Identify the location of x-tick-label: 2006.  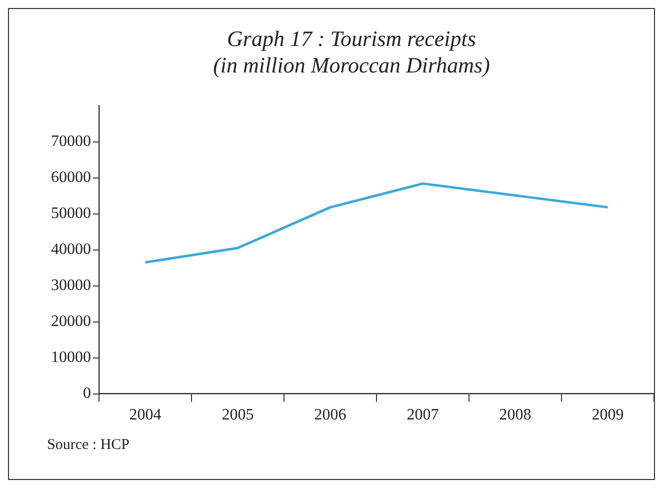
(330, 415).